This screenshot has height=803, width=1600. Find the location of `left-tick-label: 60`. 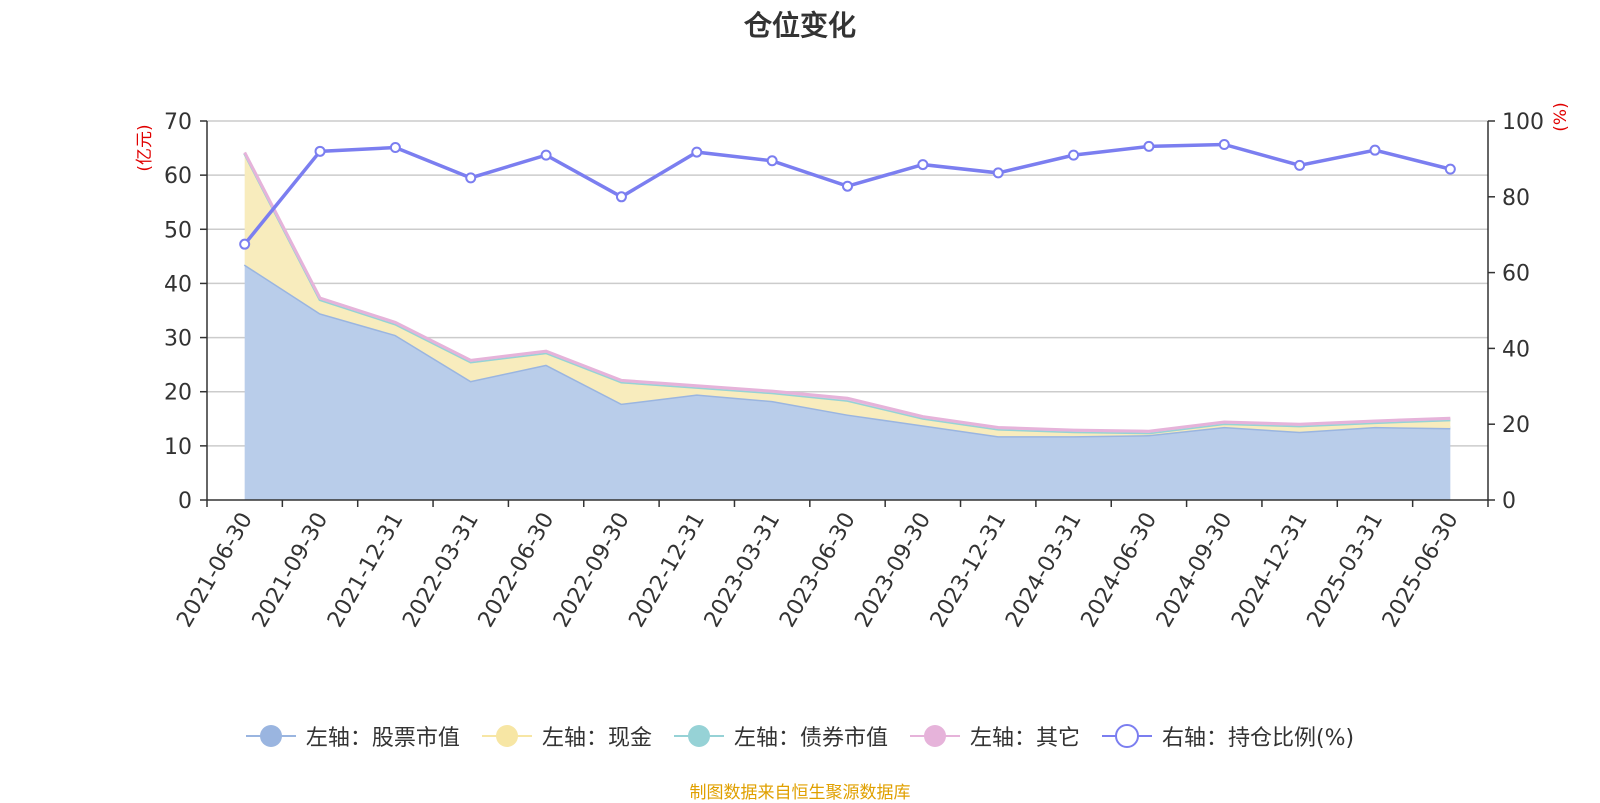

left-tick-label: 60 is located at coordinates (178, 176).